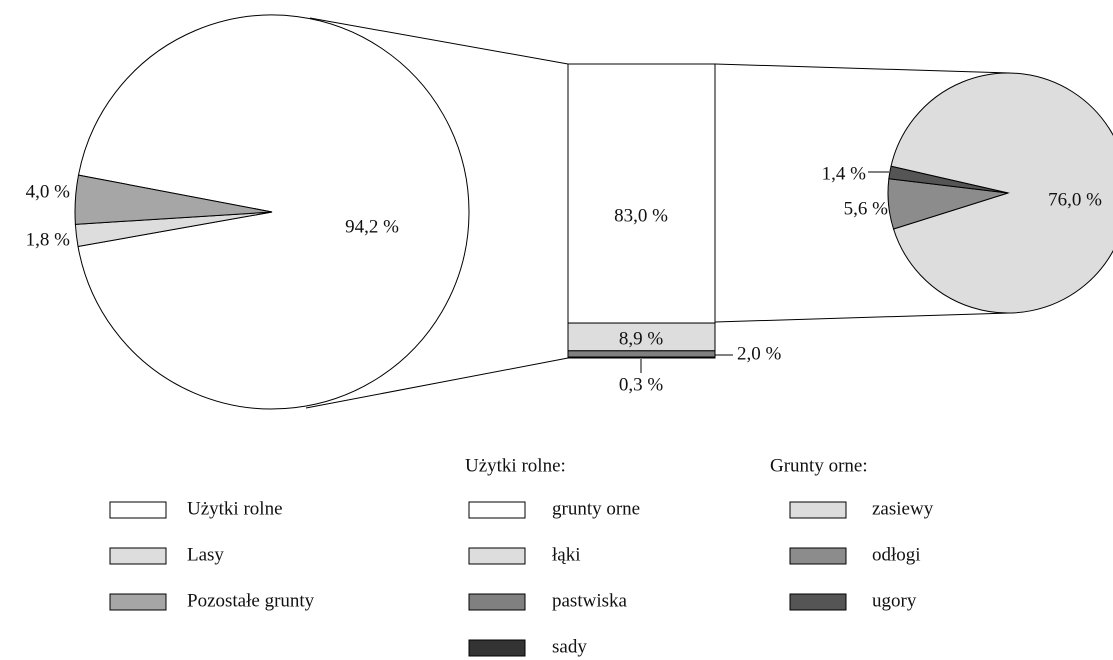  What do you see at coordinates (819, 465) in the screenshot?
I see `legend-title: Grunty orne:` at bounding box center [819, 465].